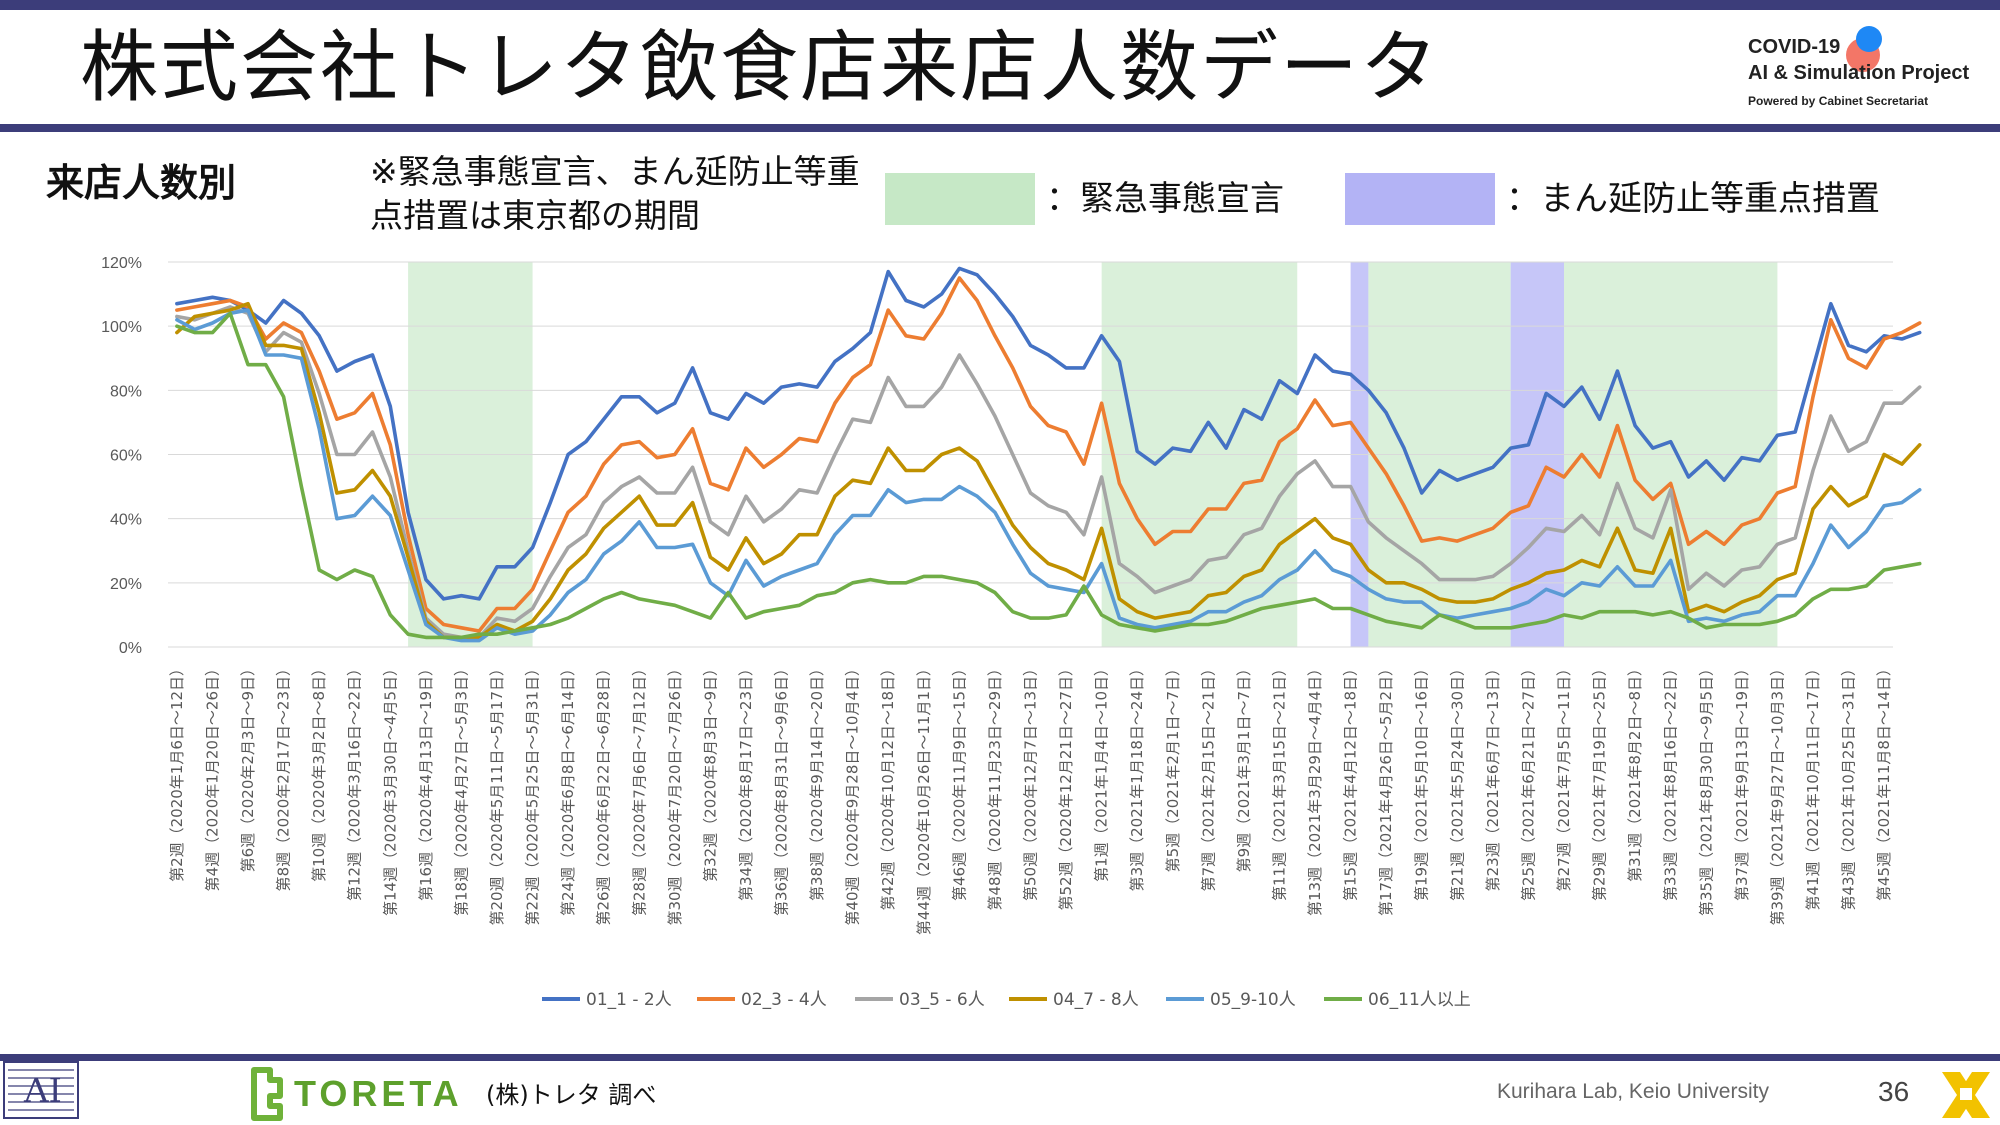  What do you see at coordinates (1671, 781) in the screenshot?
I see `x-tick-label: 第33週（2021年8月16日～22日）` at bounding box center [1671, 781].